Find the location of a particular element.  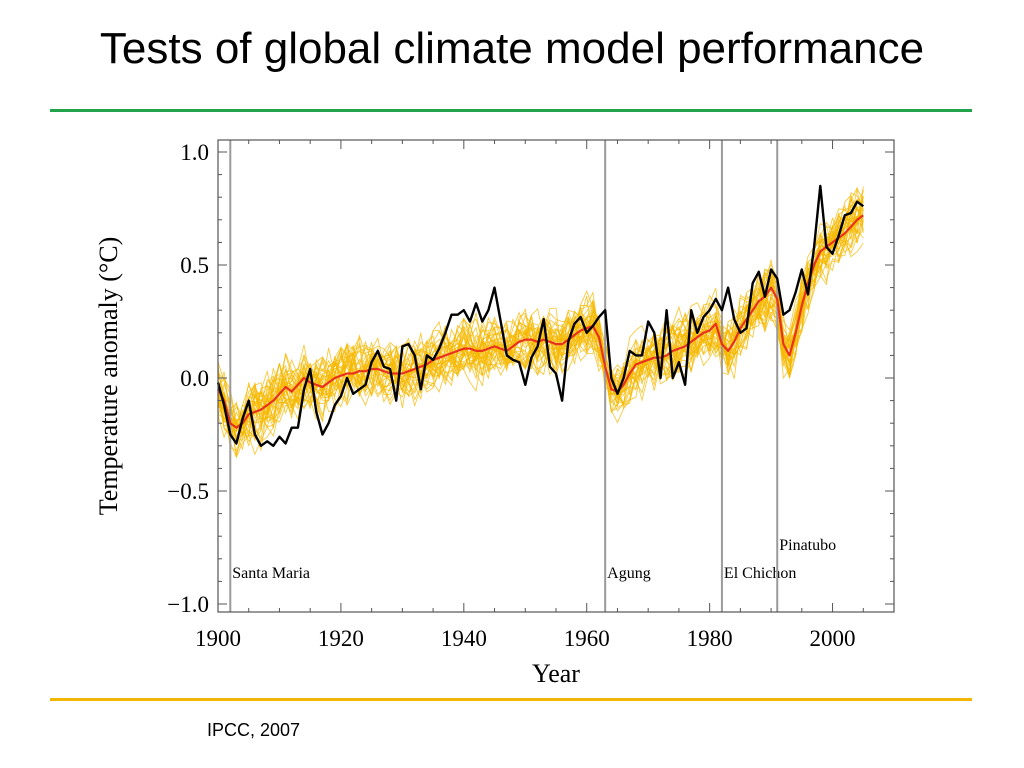

y-tick-label: 0.0 is located at coordinates (194, 378).